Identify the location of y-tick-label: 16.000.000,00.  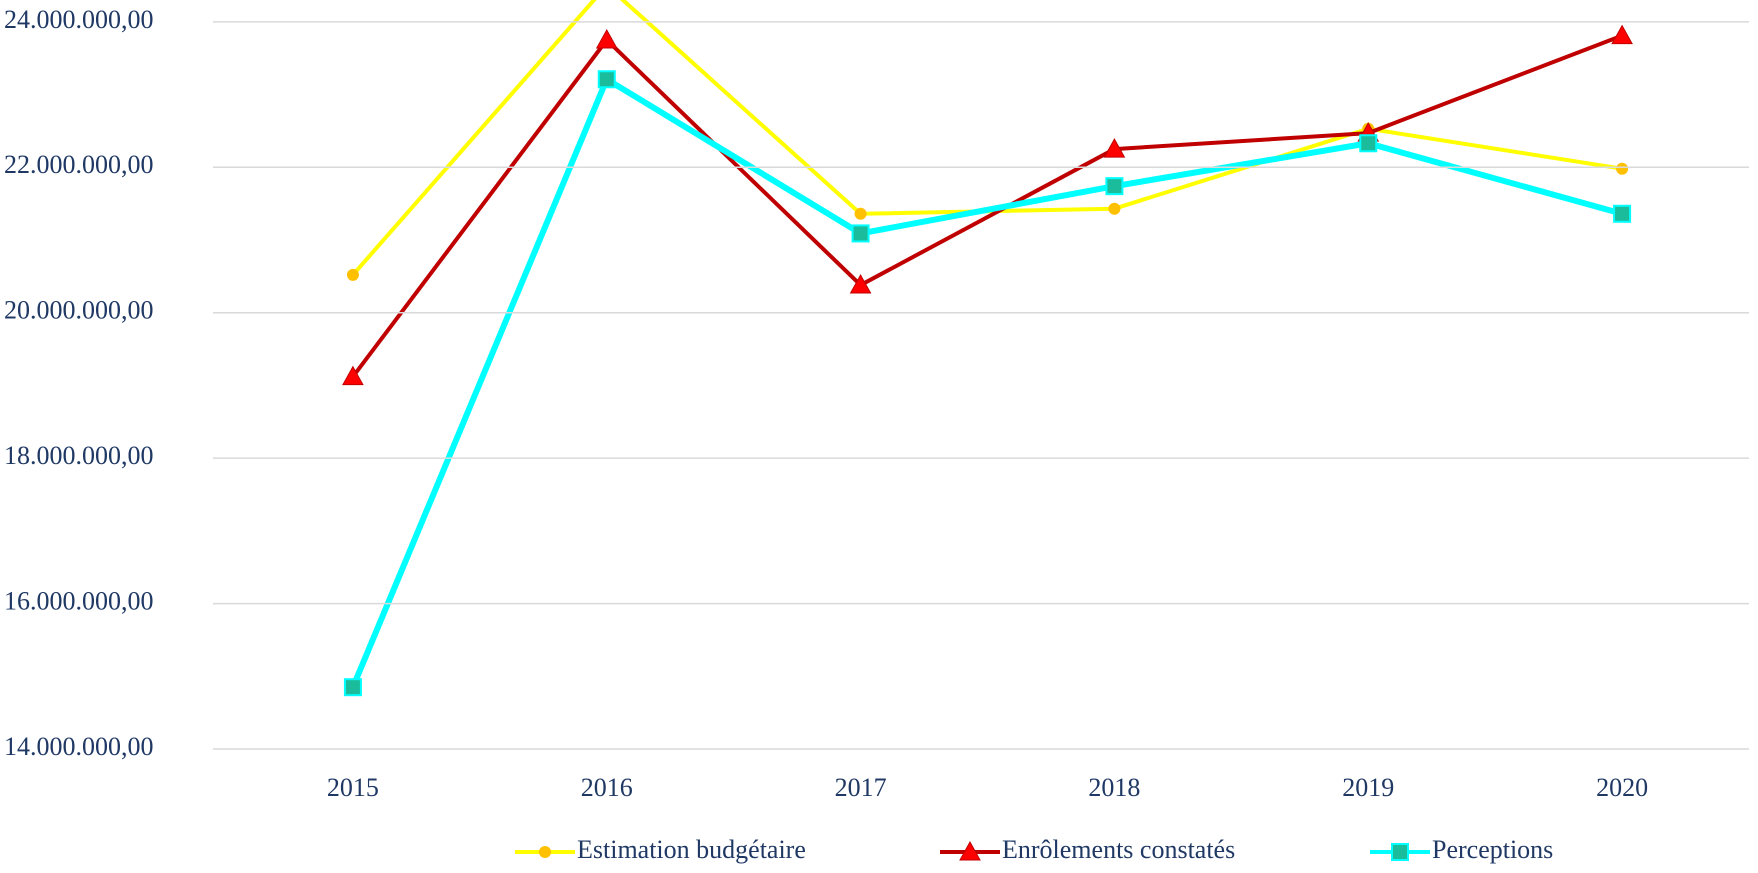
(79, 601).